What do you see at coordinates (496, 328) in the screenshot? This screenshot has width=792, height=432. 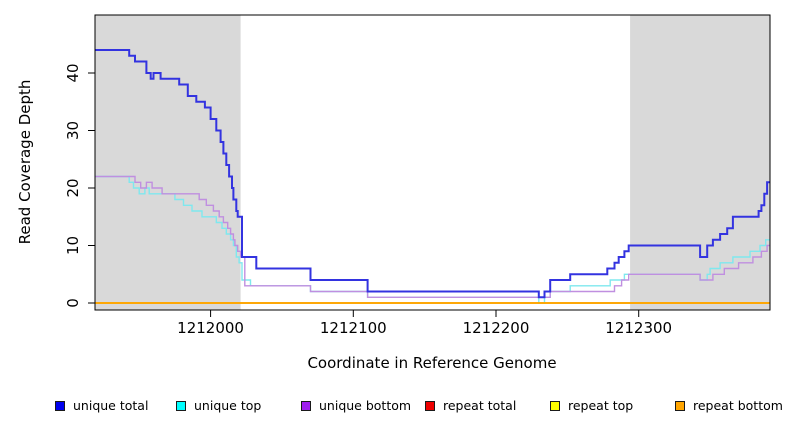 I see `x-tick-label: 1212200` at bounding box center [496, 328].